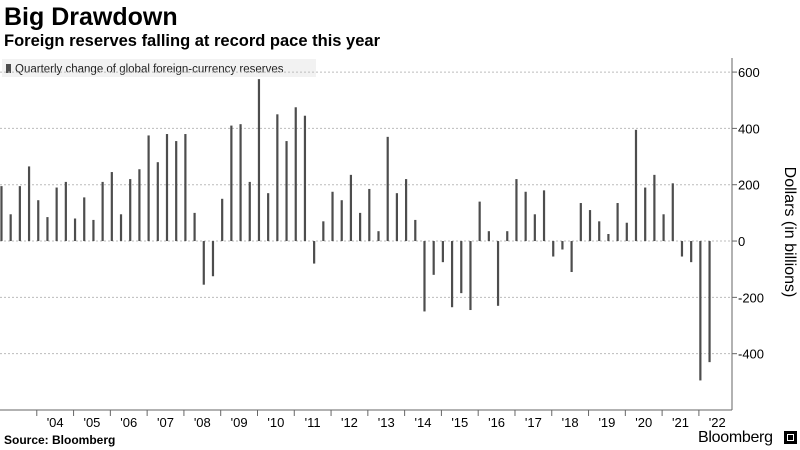 The width and height of the screenshot is (800, 450). I want to click on x-tick-label: '18, so click(570, 422).